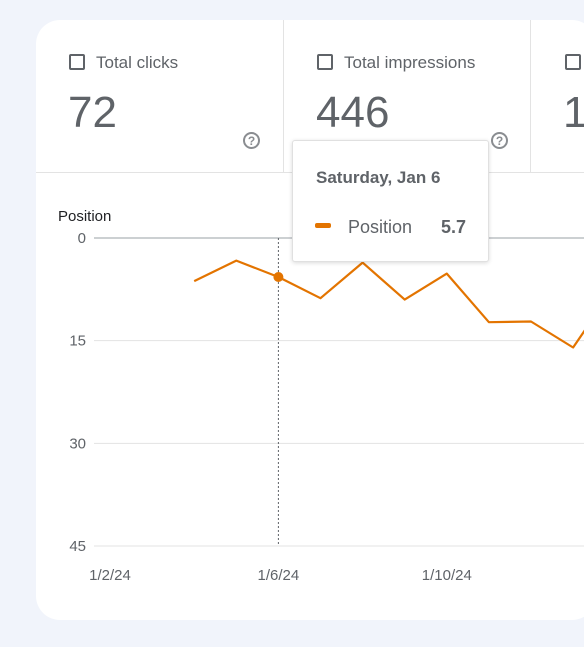  I want to click on total-impressions-label: Total impressions, so click(410, 62).